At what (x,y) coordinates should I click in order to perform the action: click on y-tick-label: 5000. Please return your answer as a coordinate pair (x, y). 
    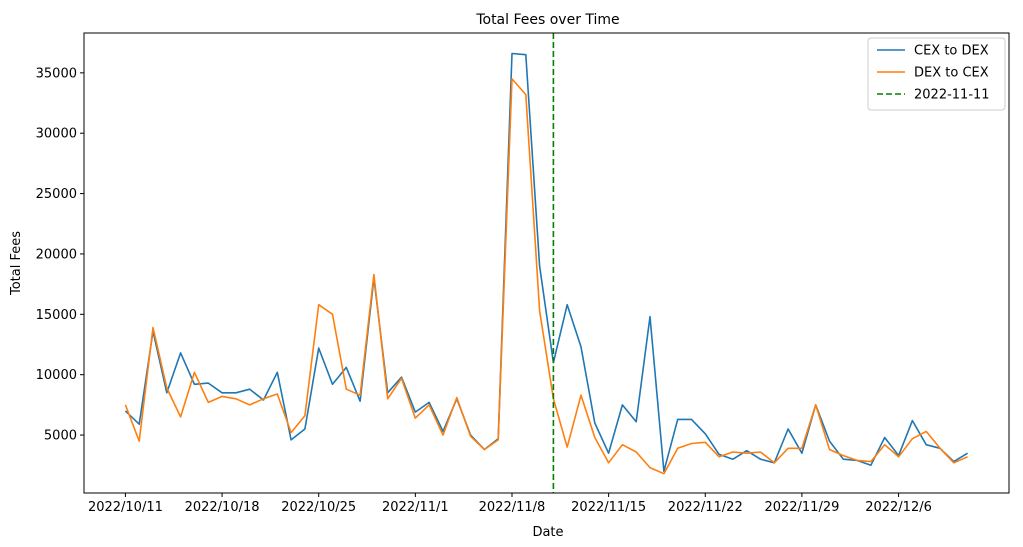
    Looking at the image, I should click on (60, 436).